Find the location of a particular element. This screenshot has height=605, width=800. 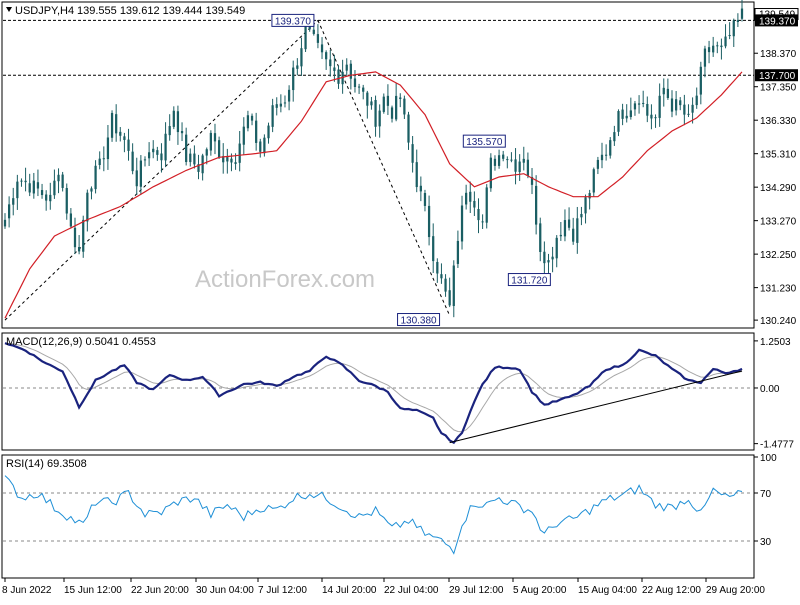

time-tick-label: 15 Aug 04:00 is located at coordinates (607, 590).